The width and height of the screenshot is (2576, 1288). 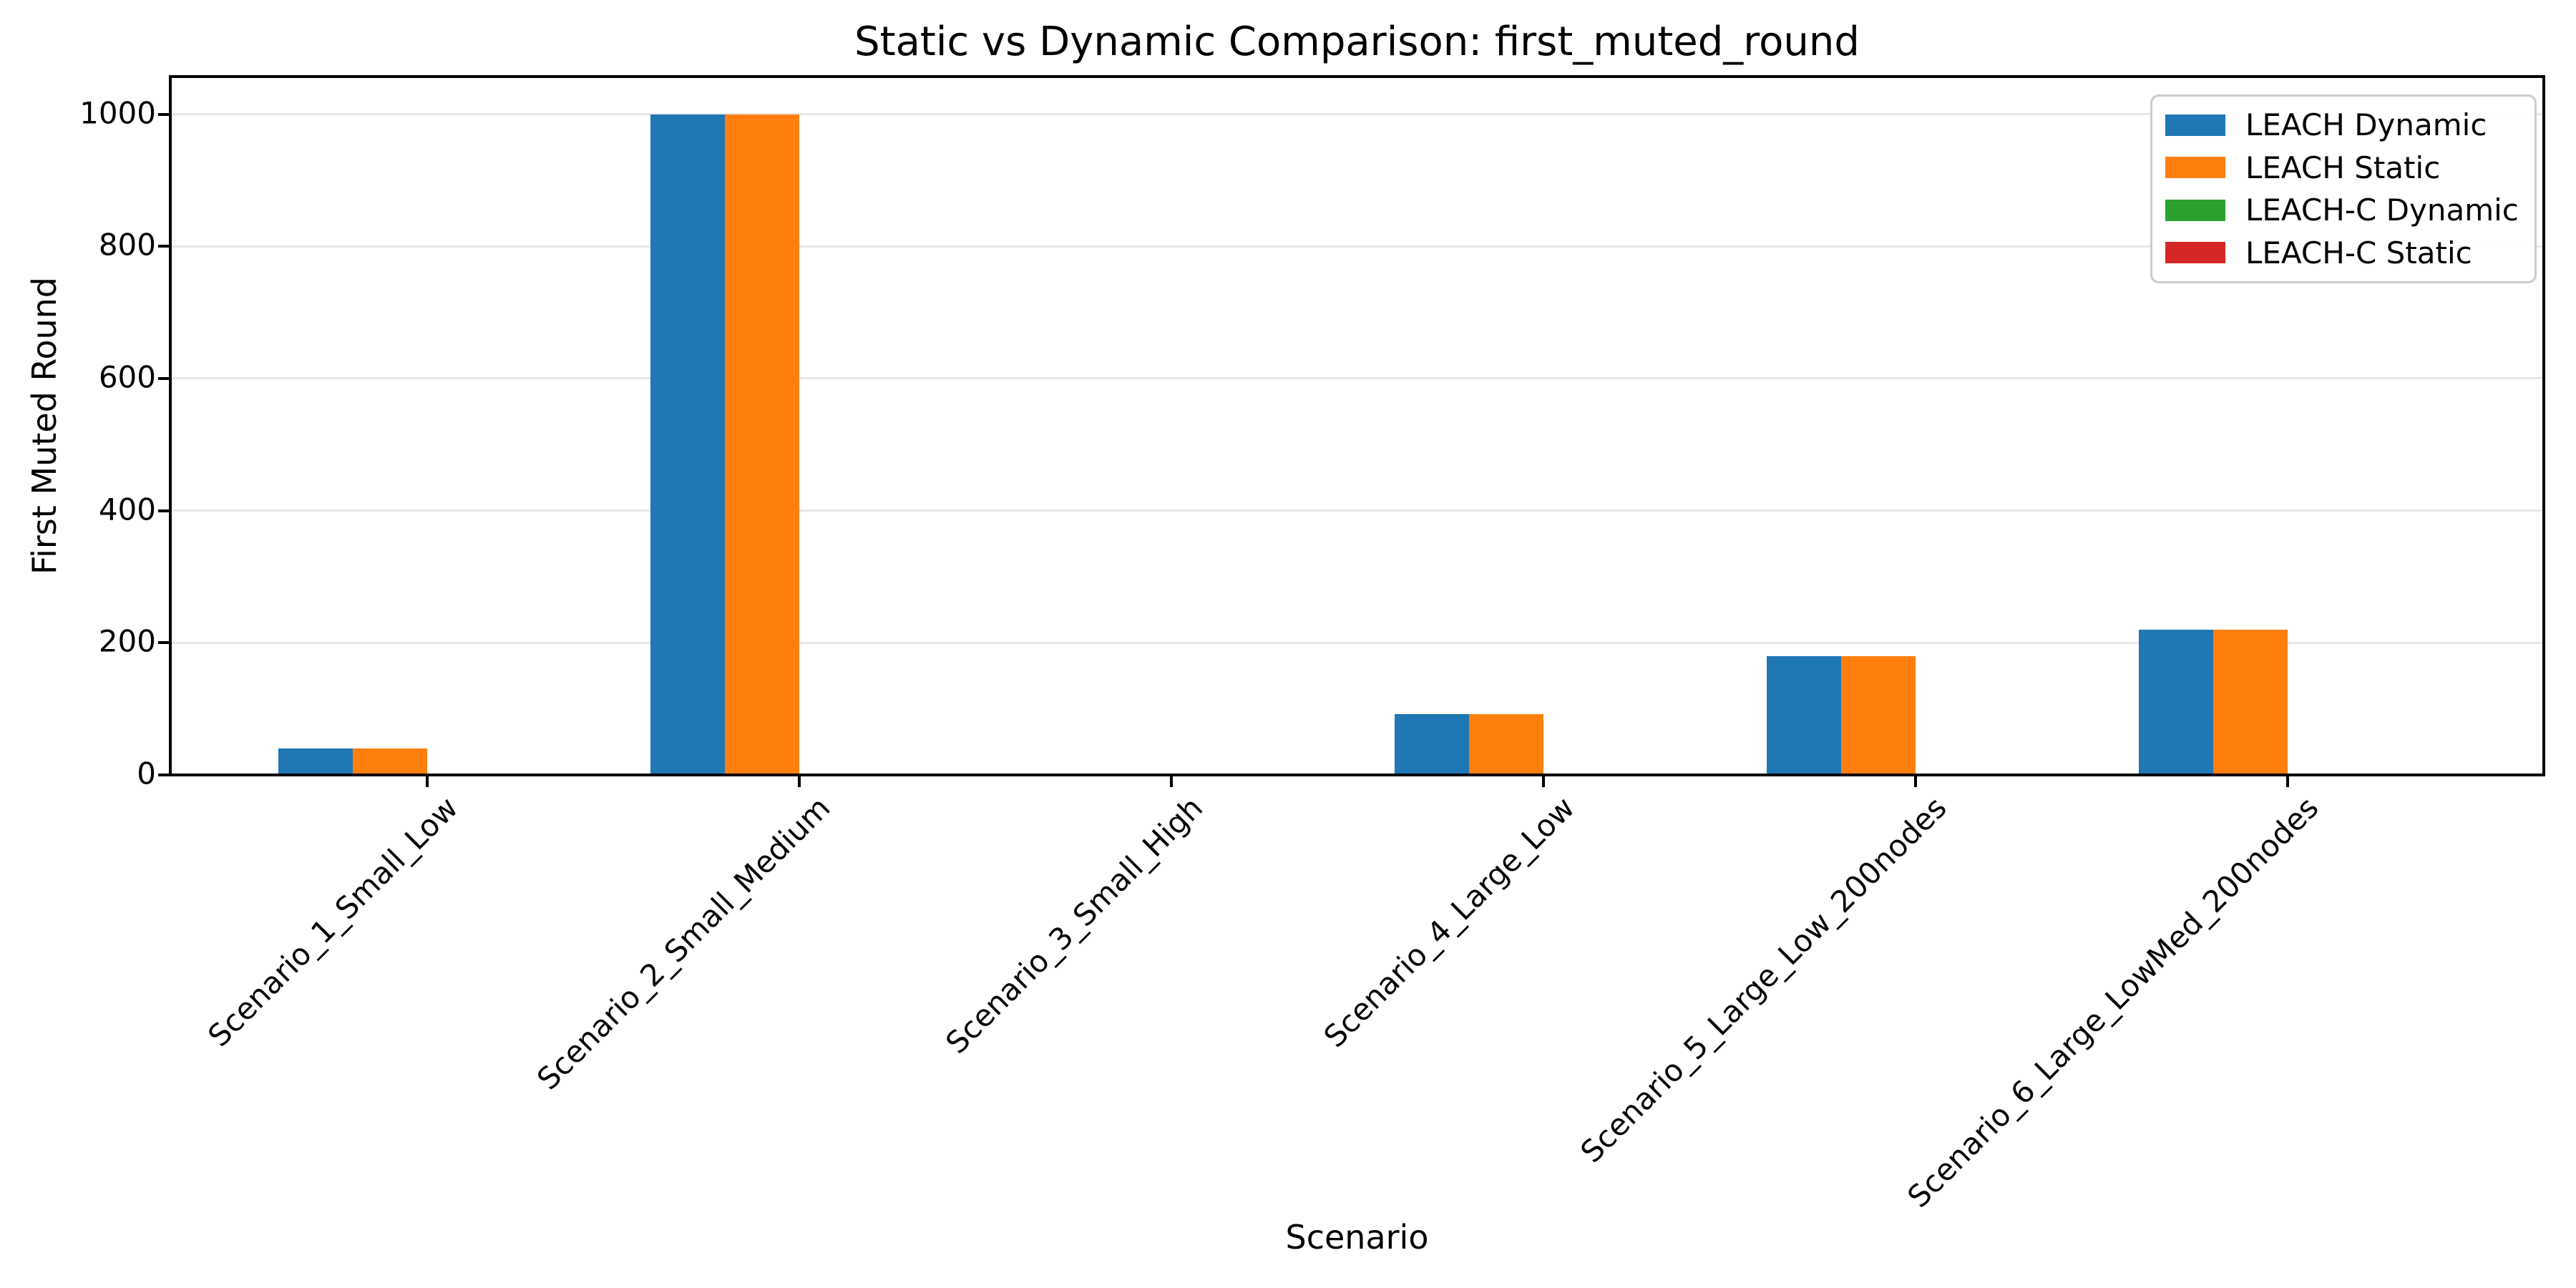 I want to click on x-tick-label: Scenario_1_Small_Low, so click(x=333, y=922).